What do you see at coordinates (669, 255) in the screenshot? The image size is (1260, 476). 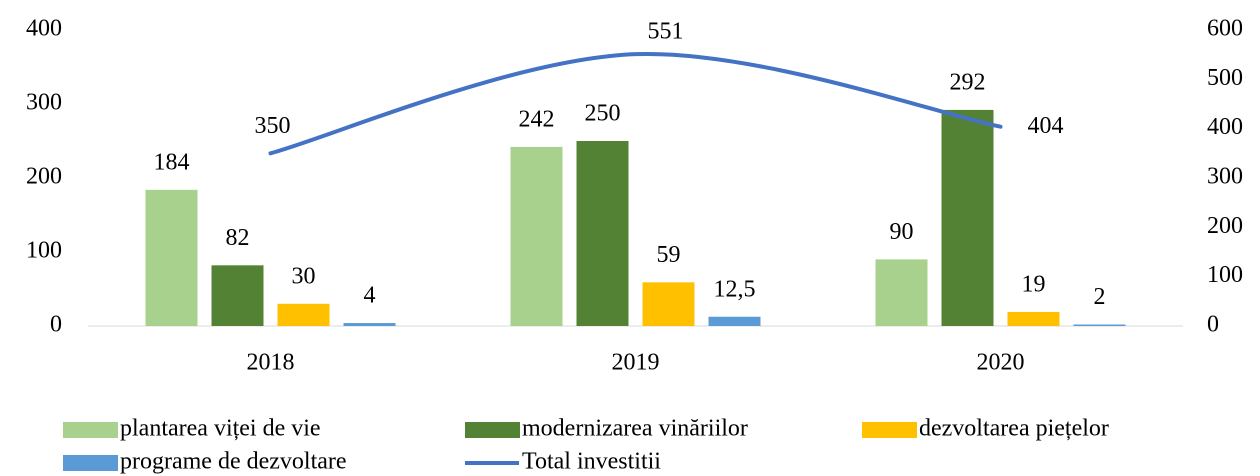 I see `bar-value-label: 59` at bounding box center [669, 255].